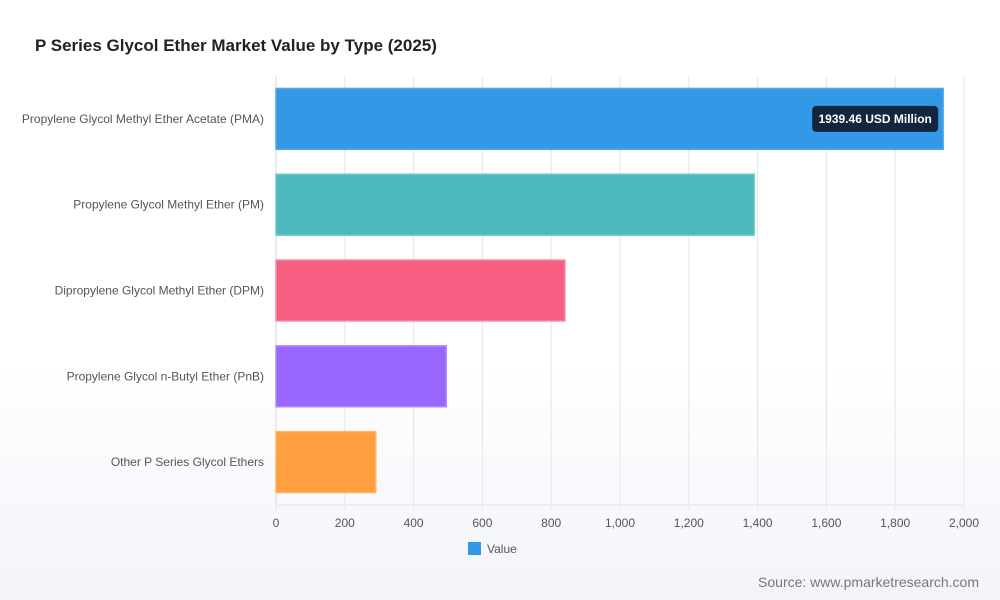 The width and height of the screenshot is (1000, 600). Describe the element at coordinates (826, 523) in the screenshot. I see `x-tick-label: 1,600` at that location.